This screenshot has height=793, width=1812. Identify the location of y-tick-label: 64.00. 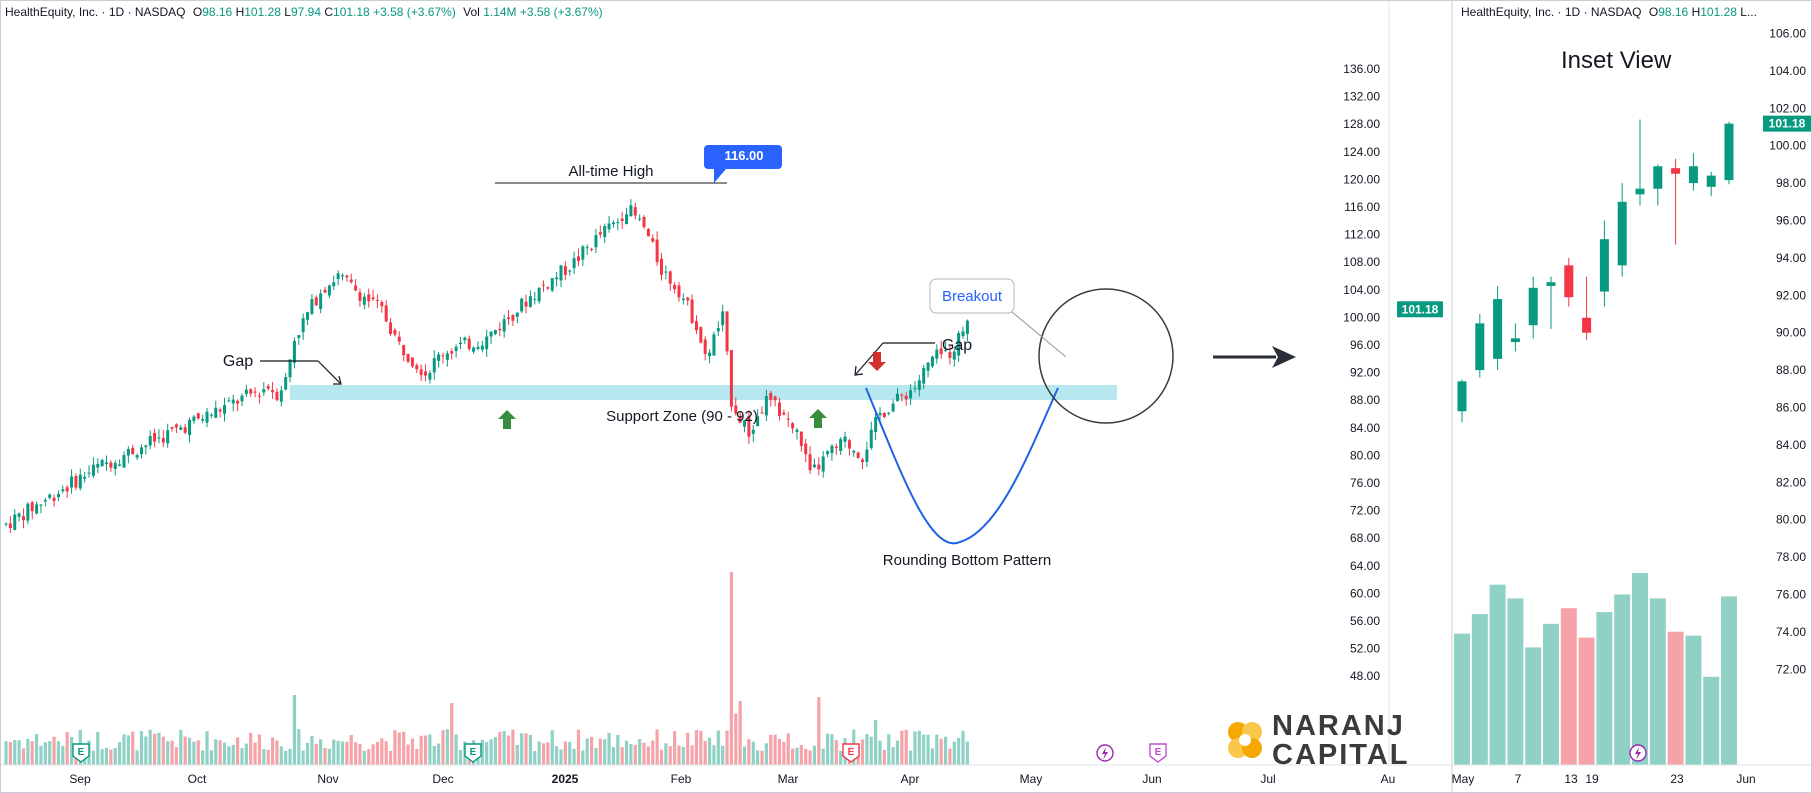
(1365, 566).